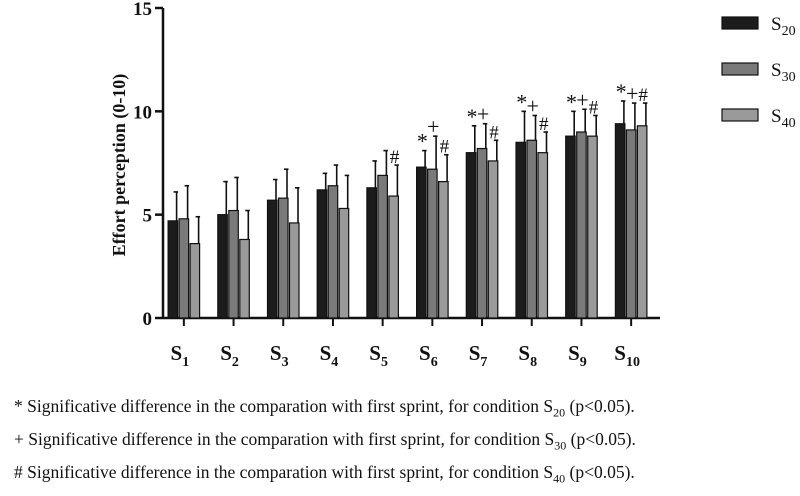 The image size is (800, 496). I want to click on legend-label-s40: S40, so click(783, 118).